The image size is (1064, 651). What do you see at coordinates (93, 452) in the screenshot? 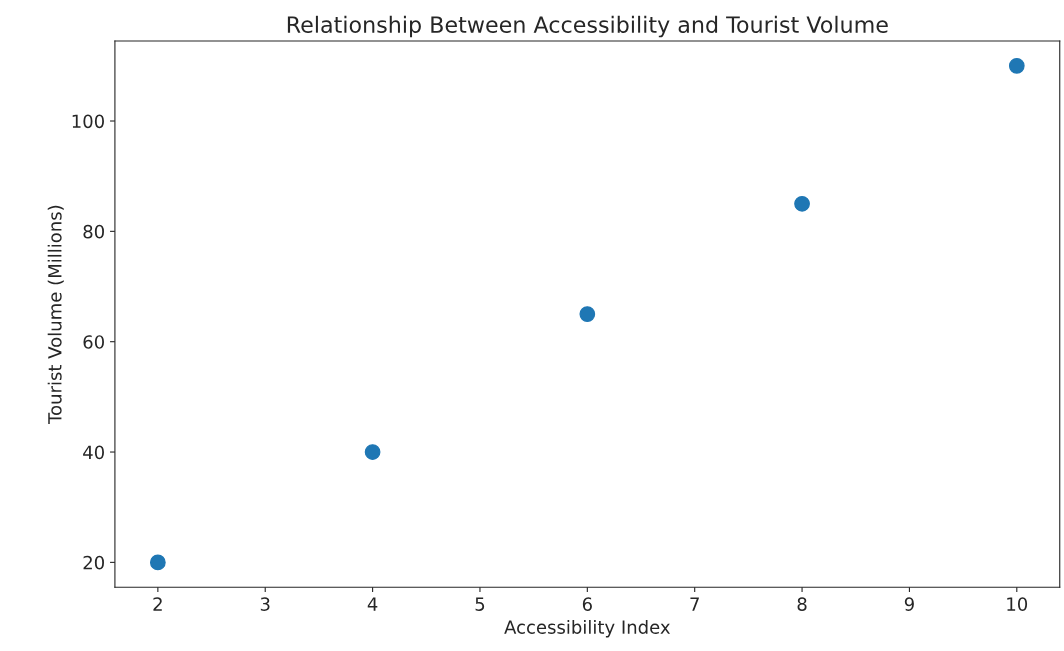
I see `y-tick-label: 40` at bounding box center [93, 452].